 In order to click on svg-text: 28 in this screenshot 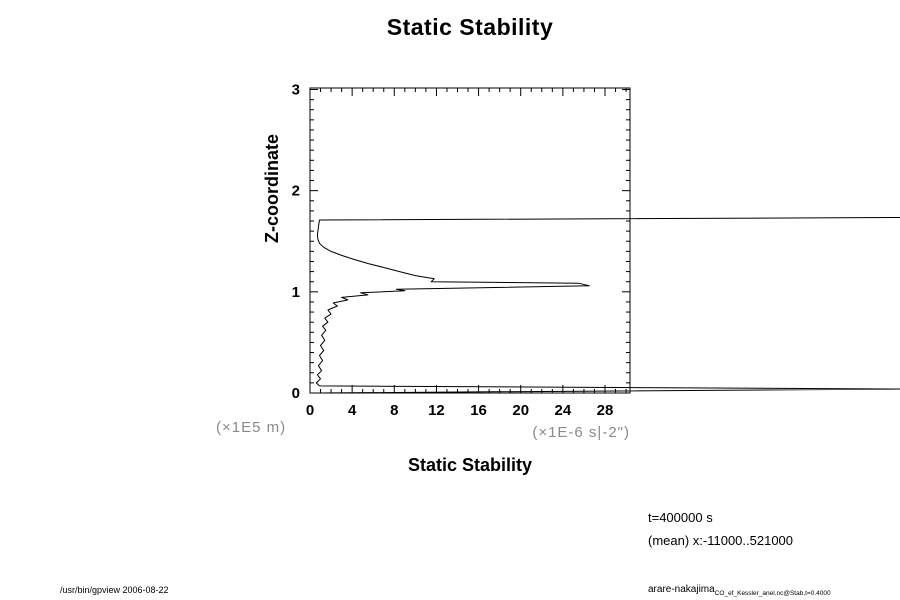, I will do `click(605, 410)`.